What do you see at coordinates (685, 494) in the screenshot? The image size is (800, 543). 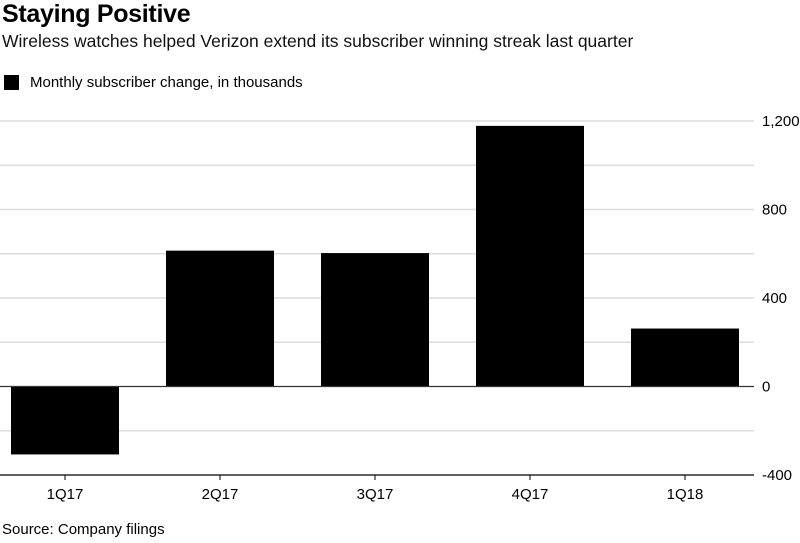 I see `x-tick-label: 1Q18` at bounding box center [685, 494].